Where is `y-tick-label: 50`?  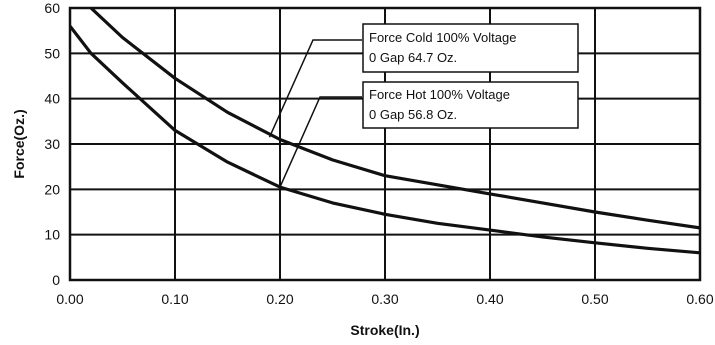 y-tick-label: 50 is located at coordinates (52, 53).